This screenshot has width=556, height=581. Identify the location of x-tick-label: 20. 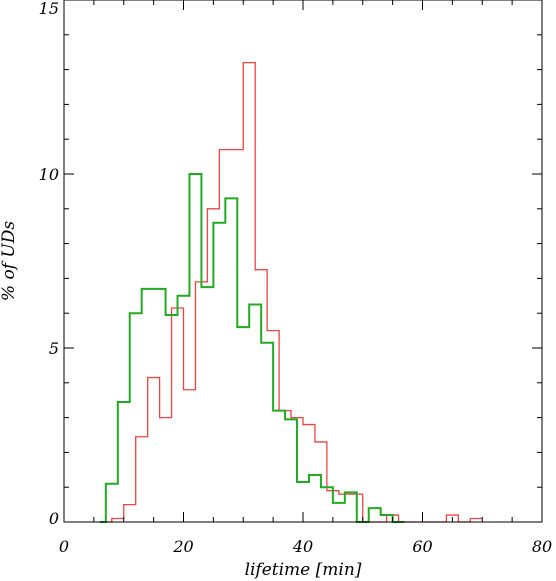
(182, 546).